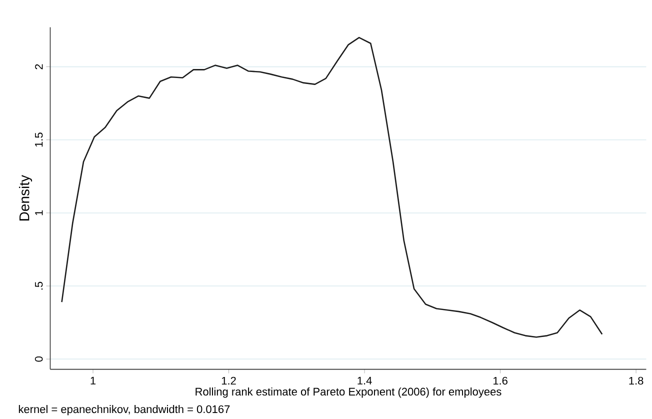  Describe the element at coordinates (93, 380) in the screenshot. I see `x-tick-label: 1` at that location.